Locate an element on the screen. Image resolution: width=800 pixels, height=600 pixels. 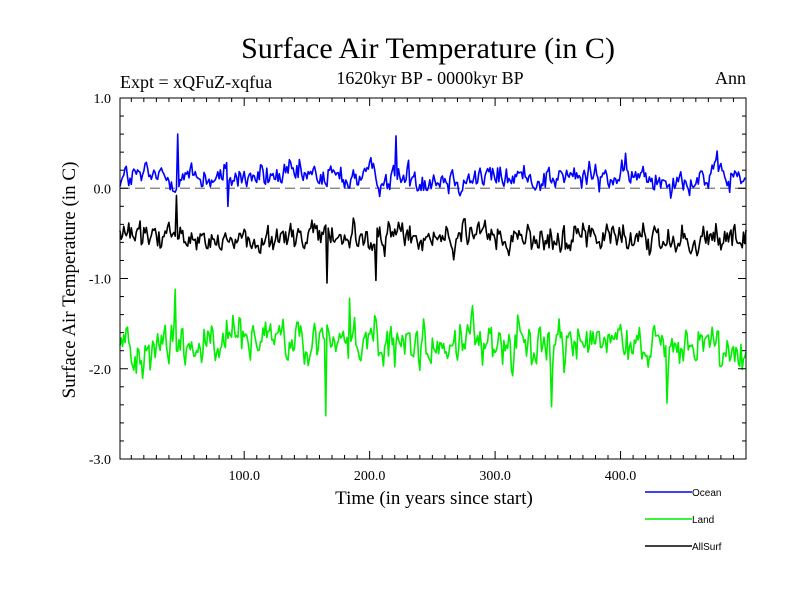
y-tick-label: 0.0 is located at coordinates (103, 189).